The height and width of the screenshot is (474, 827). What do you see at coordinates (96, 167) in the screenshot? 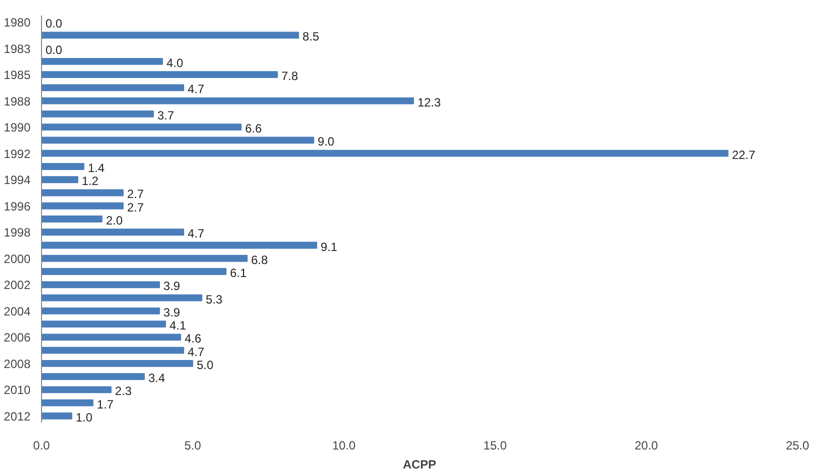
I see `data-label: 1.4` at bounding box center [96, 167].